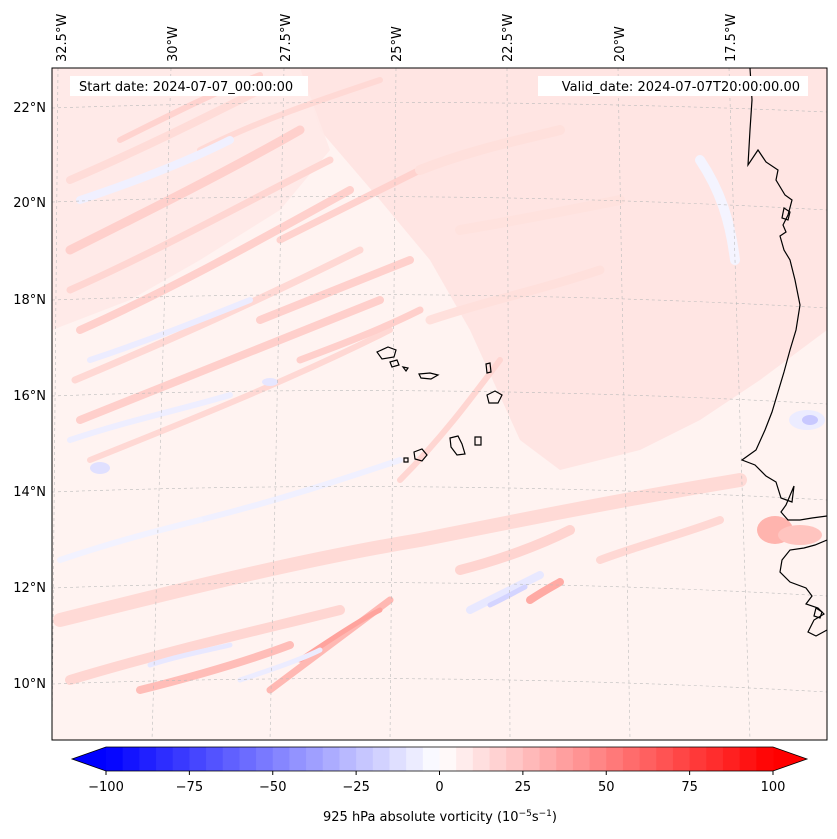  What do you see at coordinates (800, 535) in the screenshot?
I see `vorticity-positive-spot` at bounding box center [800, 535].